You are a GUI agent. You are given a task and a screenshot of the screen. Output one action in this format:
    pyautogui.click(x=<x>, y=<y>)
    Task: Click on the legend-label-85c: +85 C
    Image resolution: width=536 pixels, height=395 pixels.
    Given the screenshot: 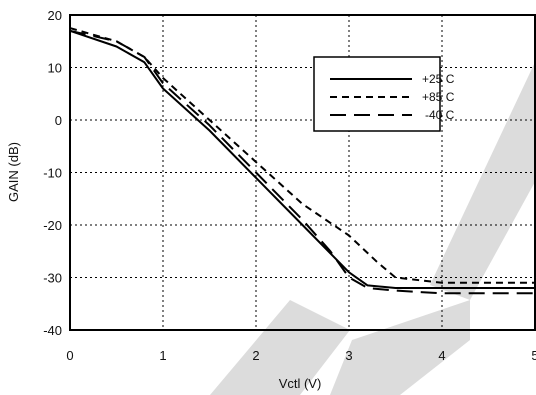 What is the action you would take?
    pyautogui.click(x=438, y=97)
    